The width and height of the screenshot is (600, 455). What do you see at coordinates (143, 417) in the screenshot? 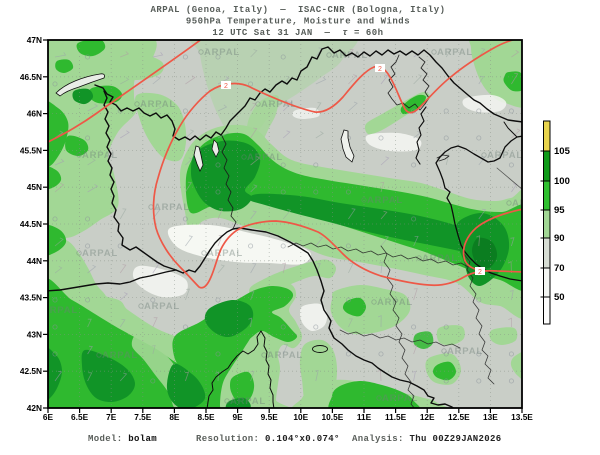
I see `svg-text: 7.5E` at bounding box center [143, 417].